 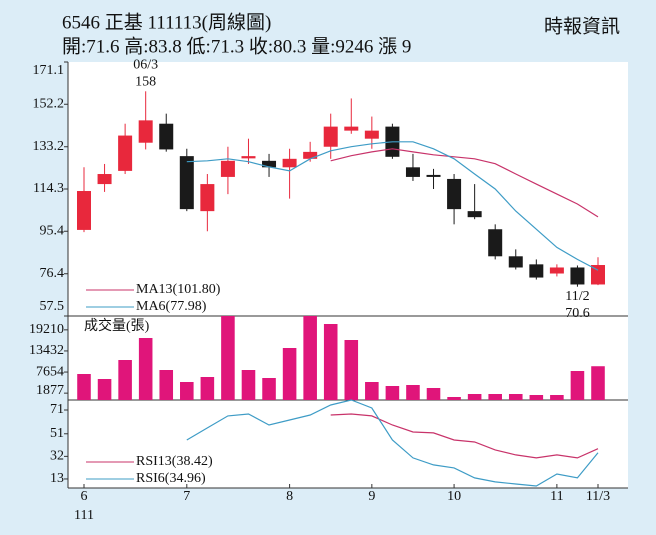 What do you see at coordinates (186, 496) in the screenshot?
I see `x-tick-label: 7` at bounding box center [186, 496].